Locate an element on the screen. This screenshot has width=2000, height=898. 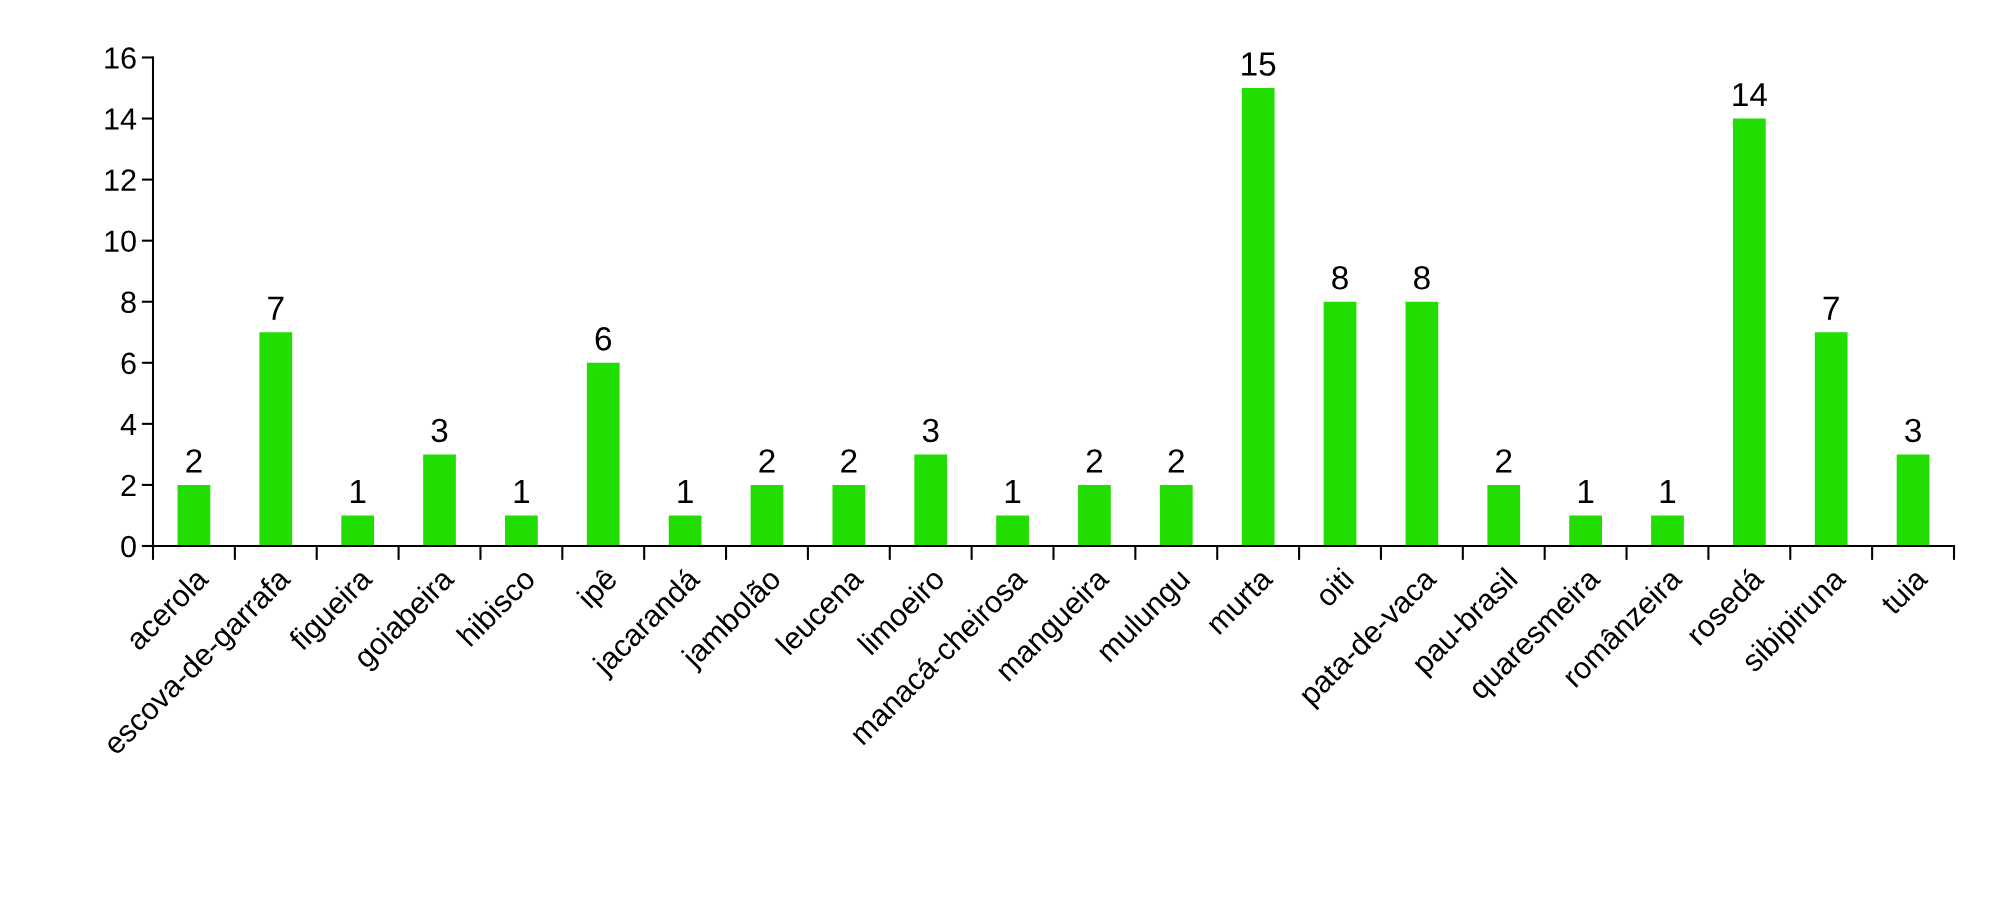
x-tick-label: tuia is located at coordinates (1903, 590).